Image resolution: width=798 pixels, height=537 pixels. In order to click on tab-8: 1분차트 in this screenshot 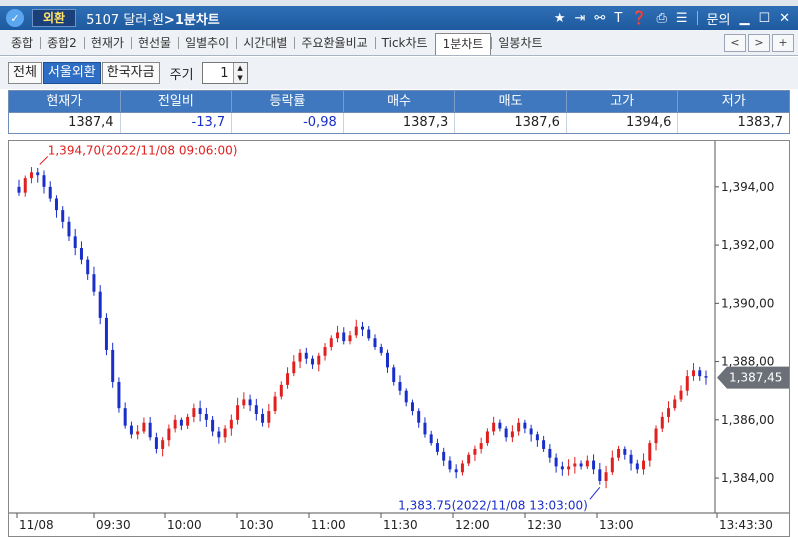, I will do `click(463, 43)`.